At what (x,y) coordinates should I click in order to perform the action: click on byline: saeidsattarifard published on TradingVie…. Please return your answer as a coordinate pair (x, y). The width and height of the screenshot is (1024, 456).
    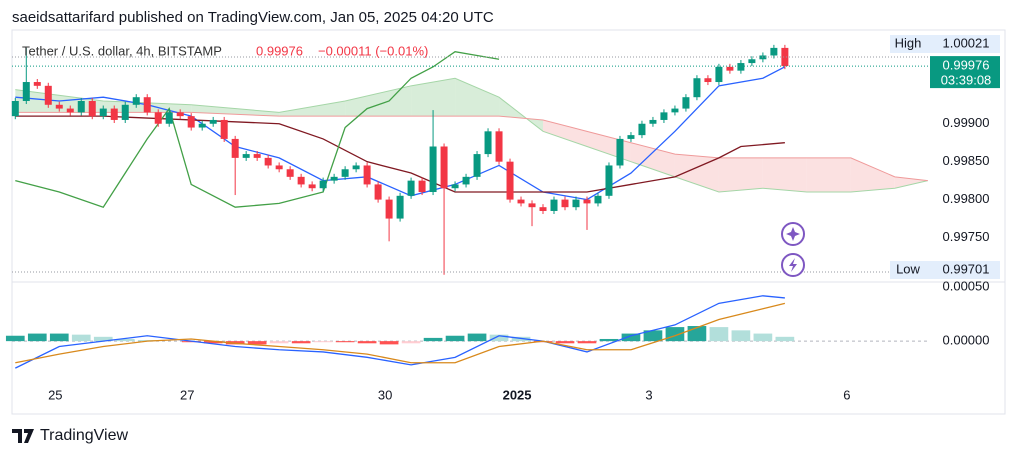
    Looking at the image, I should click on (253, 17).